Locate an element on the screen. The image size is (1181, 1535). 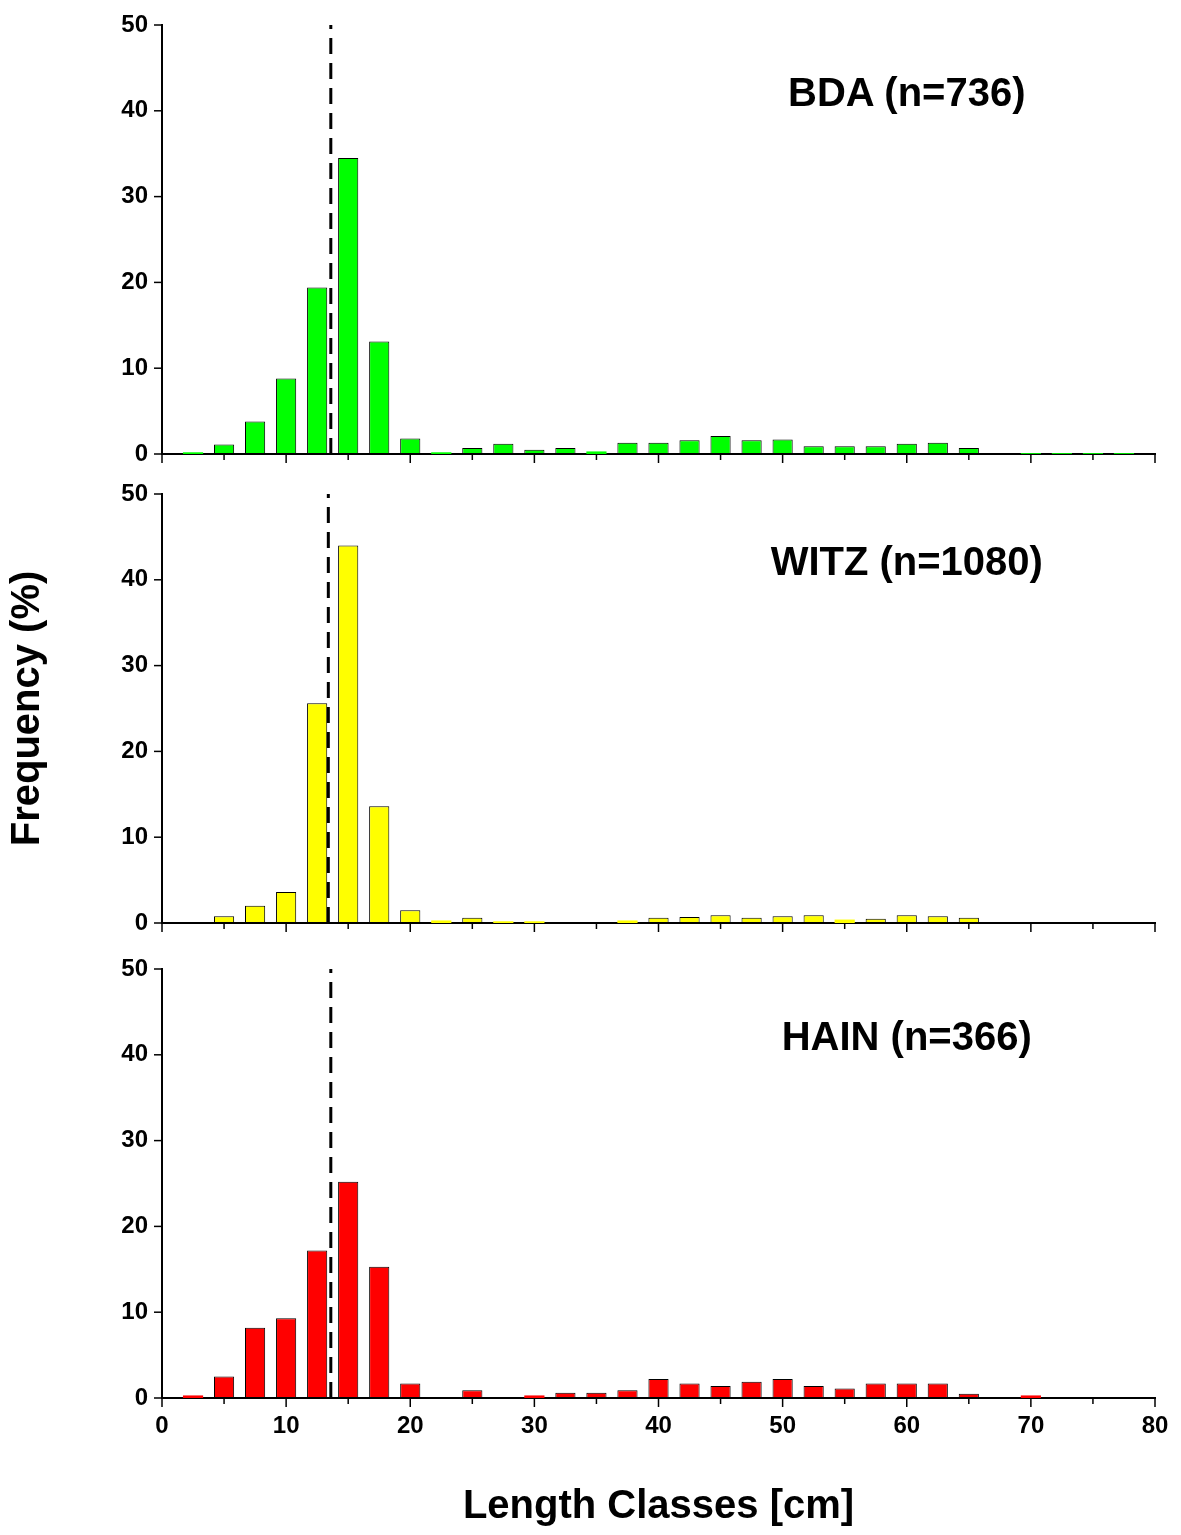
x-tick-label: 30 is located at coordinates (534, 1425).